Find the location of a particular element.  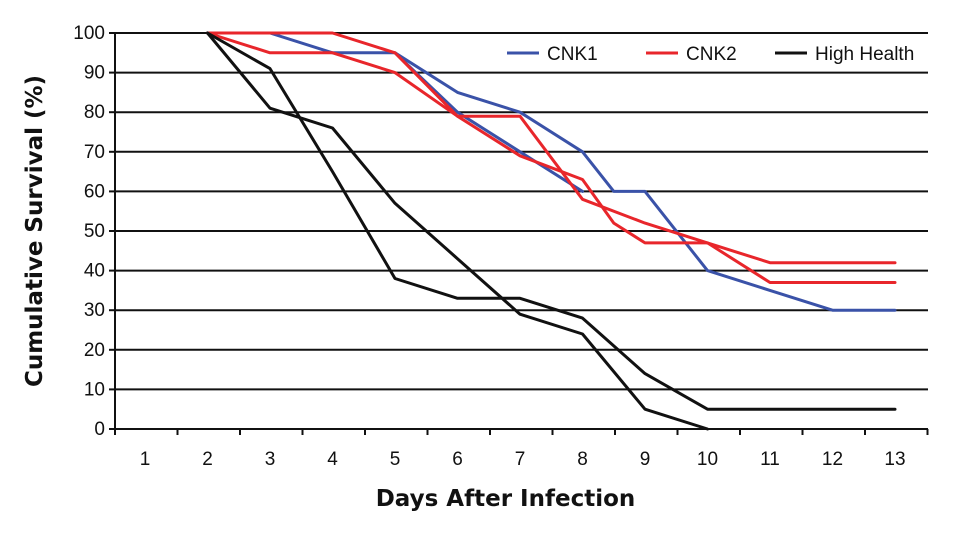

y-tick-label: 10 is located at coordinates (94, 389).